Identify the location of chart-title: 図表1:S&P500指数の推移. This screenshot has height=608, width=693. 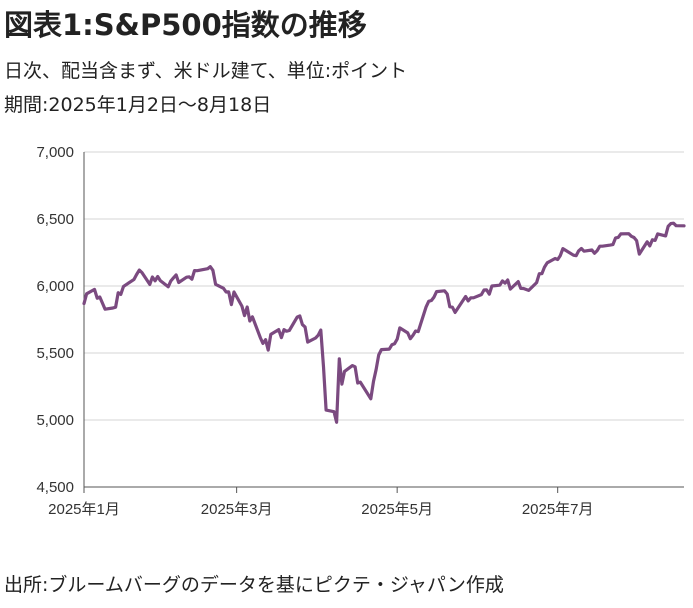
(185, 25).